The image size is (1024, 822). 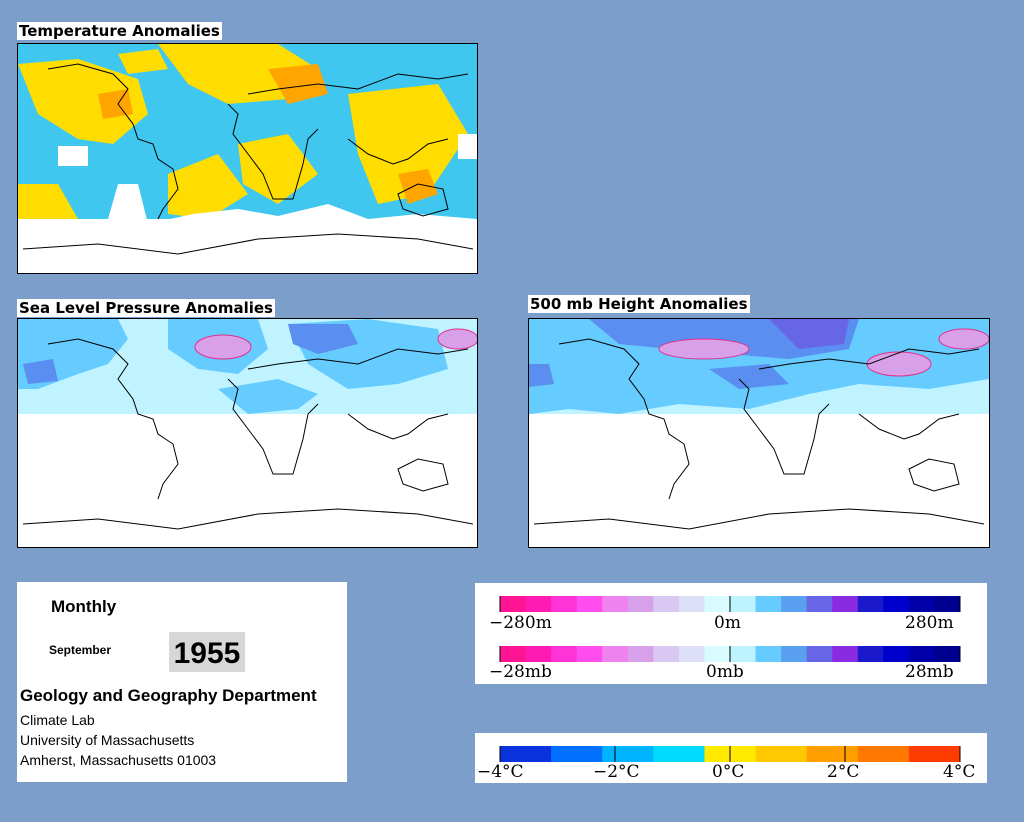 What do you see at coordinates (639, 304) in the screenshot?
I see `500mb-height-anomalies-title: 500 mb Height Anomalies` at bounding box center [639, 304].